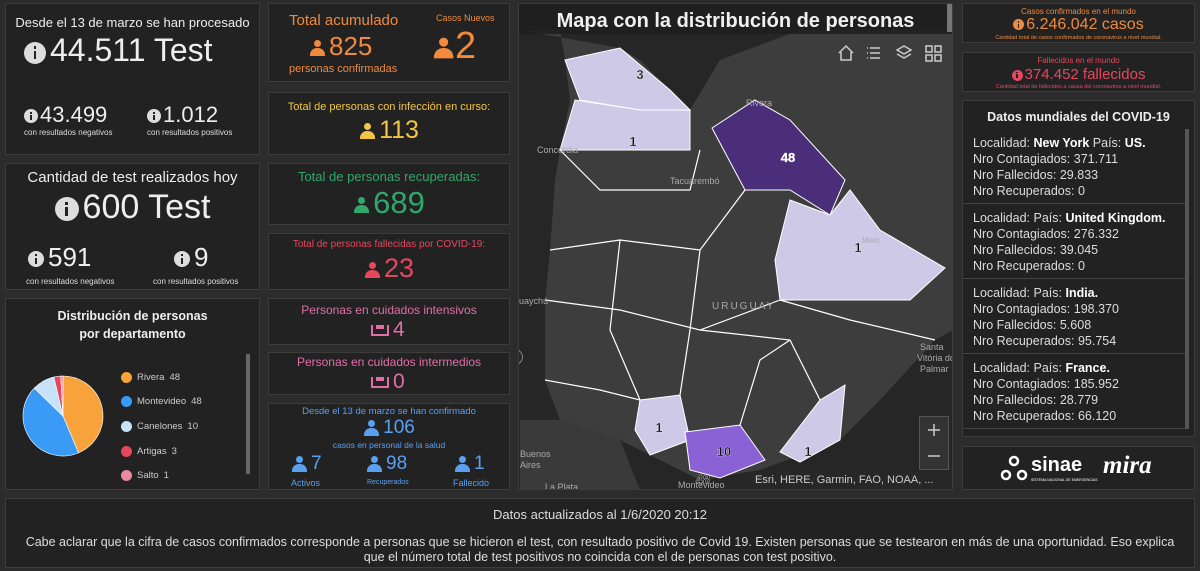 The height and width of the screenshot is (571, 1200). What do you see at coordinates (1074, 159) in the screenshot?
I see `entry-cases: Nro Contagiados: 371.711` at bounding box center [1074, 159].